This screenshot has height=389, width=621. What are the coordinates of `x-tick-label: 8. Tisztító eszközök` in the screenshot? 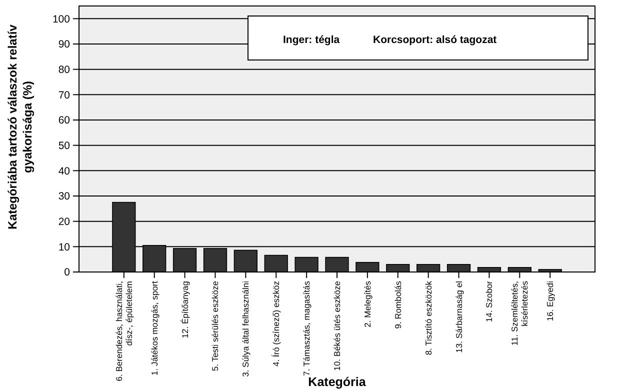 It's located at (428, 318).